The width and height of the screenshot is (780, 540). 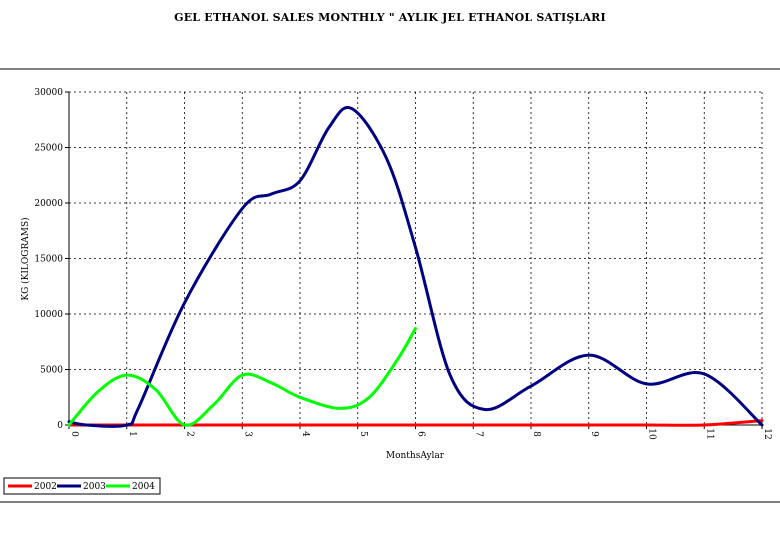 I want to click on x-tick-label: 9, so click(x=594, y=434).